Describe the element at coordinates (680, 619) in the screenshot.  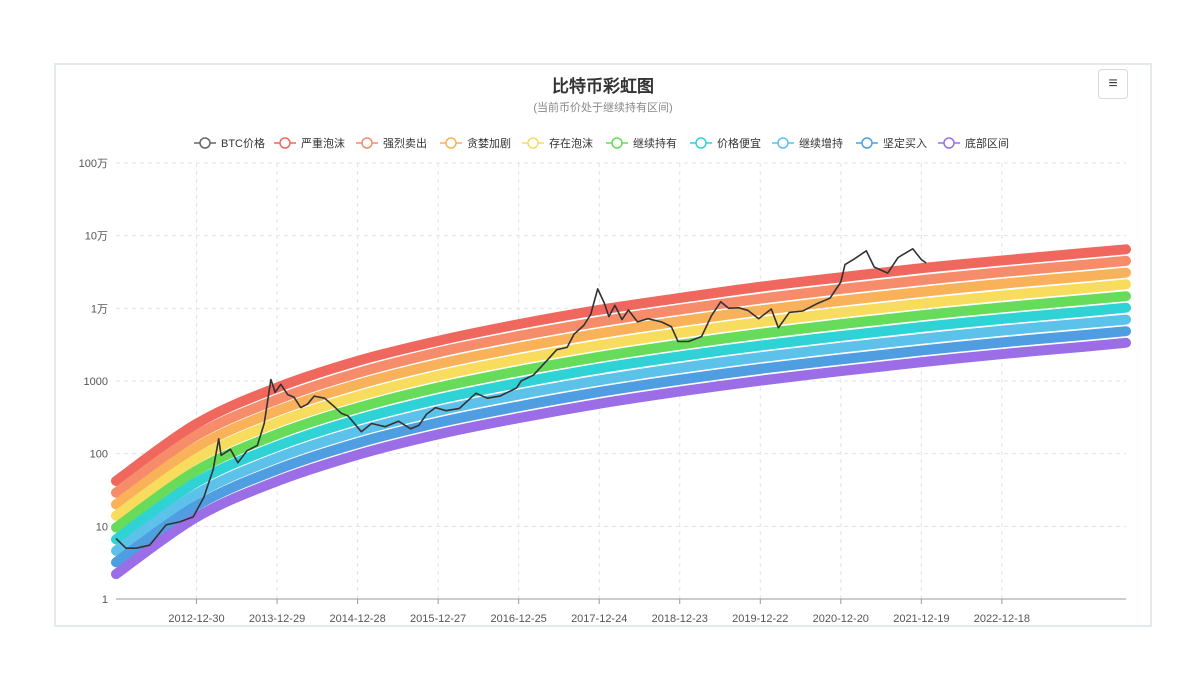
I see `x-tick-label: 2018-12-23` at that location.